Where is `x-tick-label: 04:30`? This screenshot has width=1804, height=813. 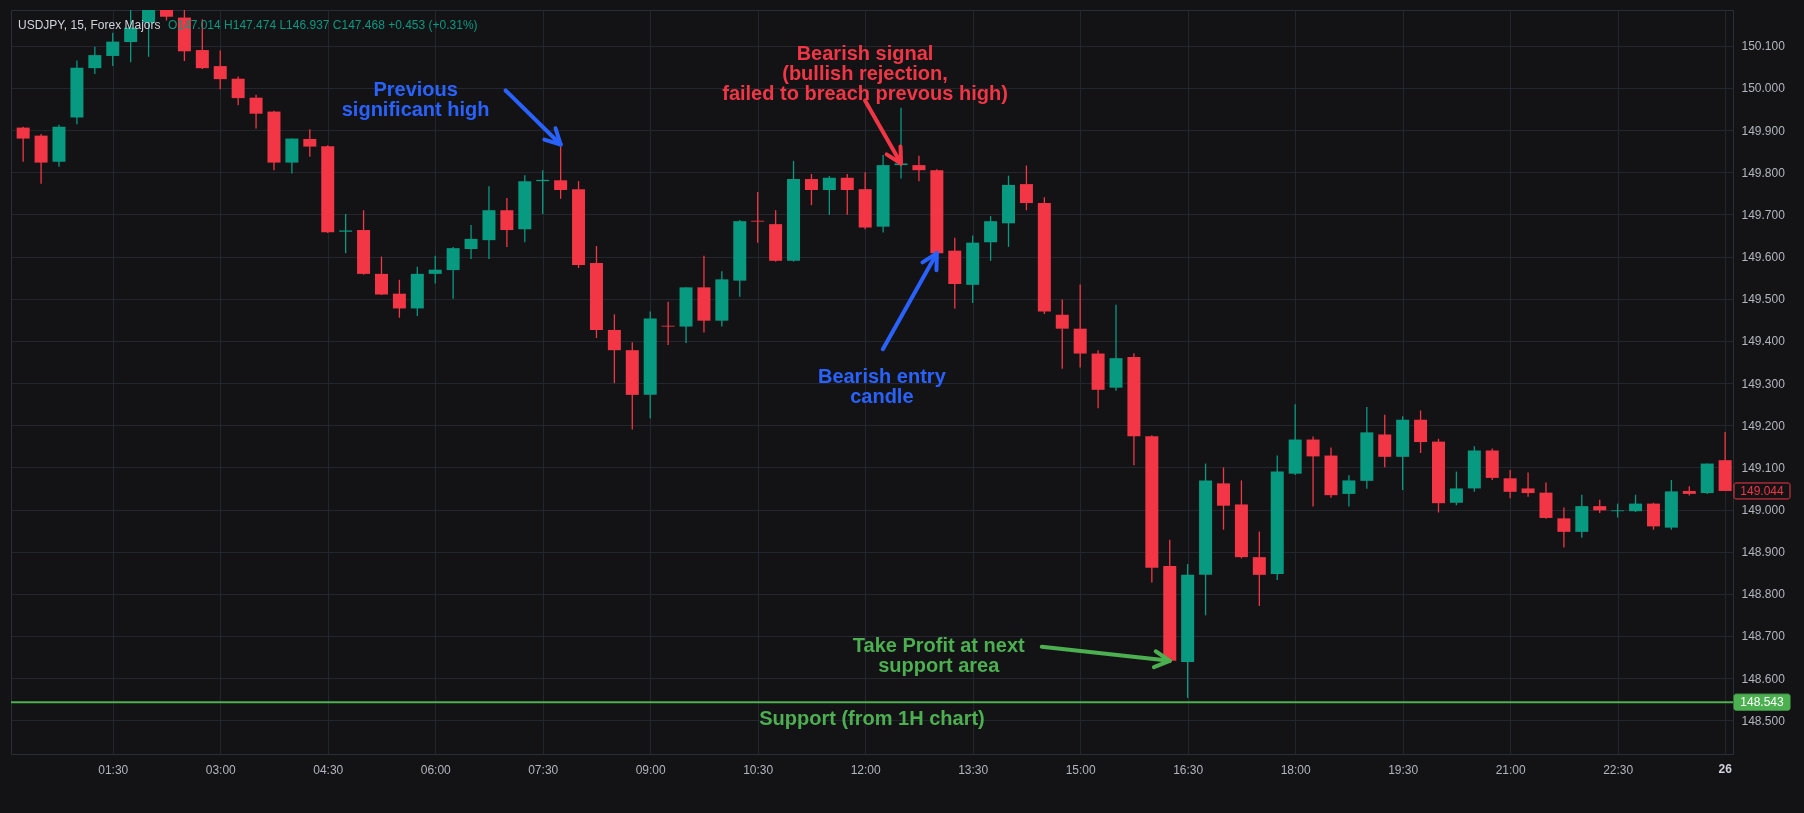 x-tick-label: 04:30 is located at coordinates (328, 769).